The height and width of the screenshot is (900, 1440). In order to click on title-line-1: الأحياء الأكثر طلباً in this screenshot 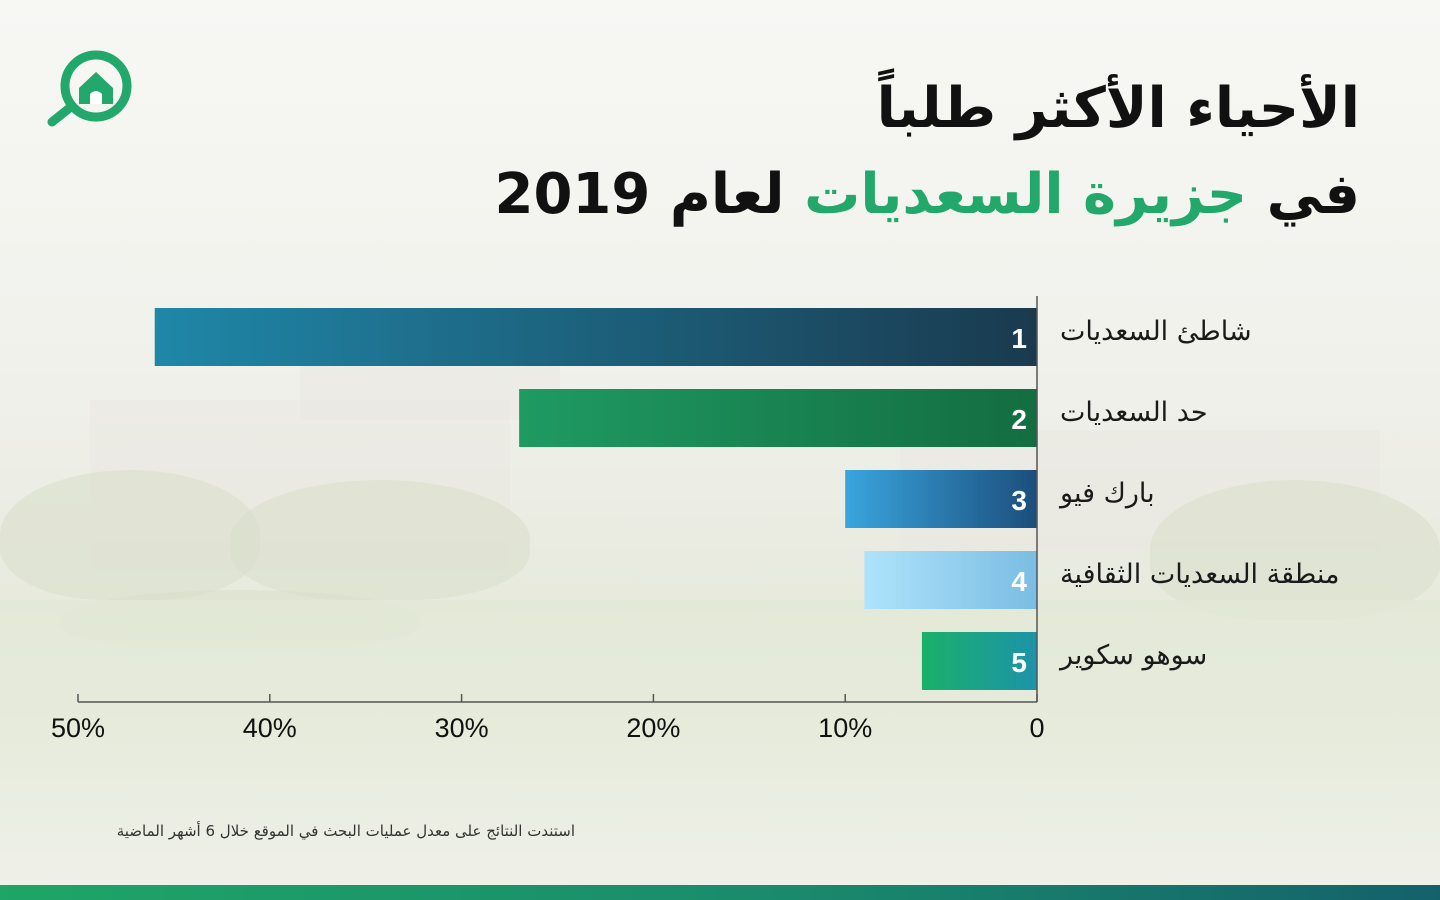, I will do `click(1118, 108)`.